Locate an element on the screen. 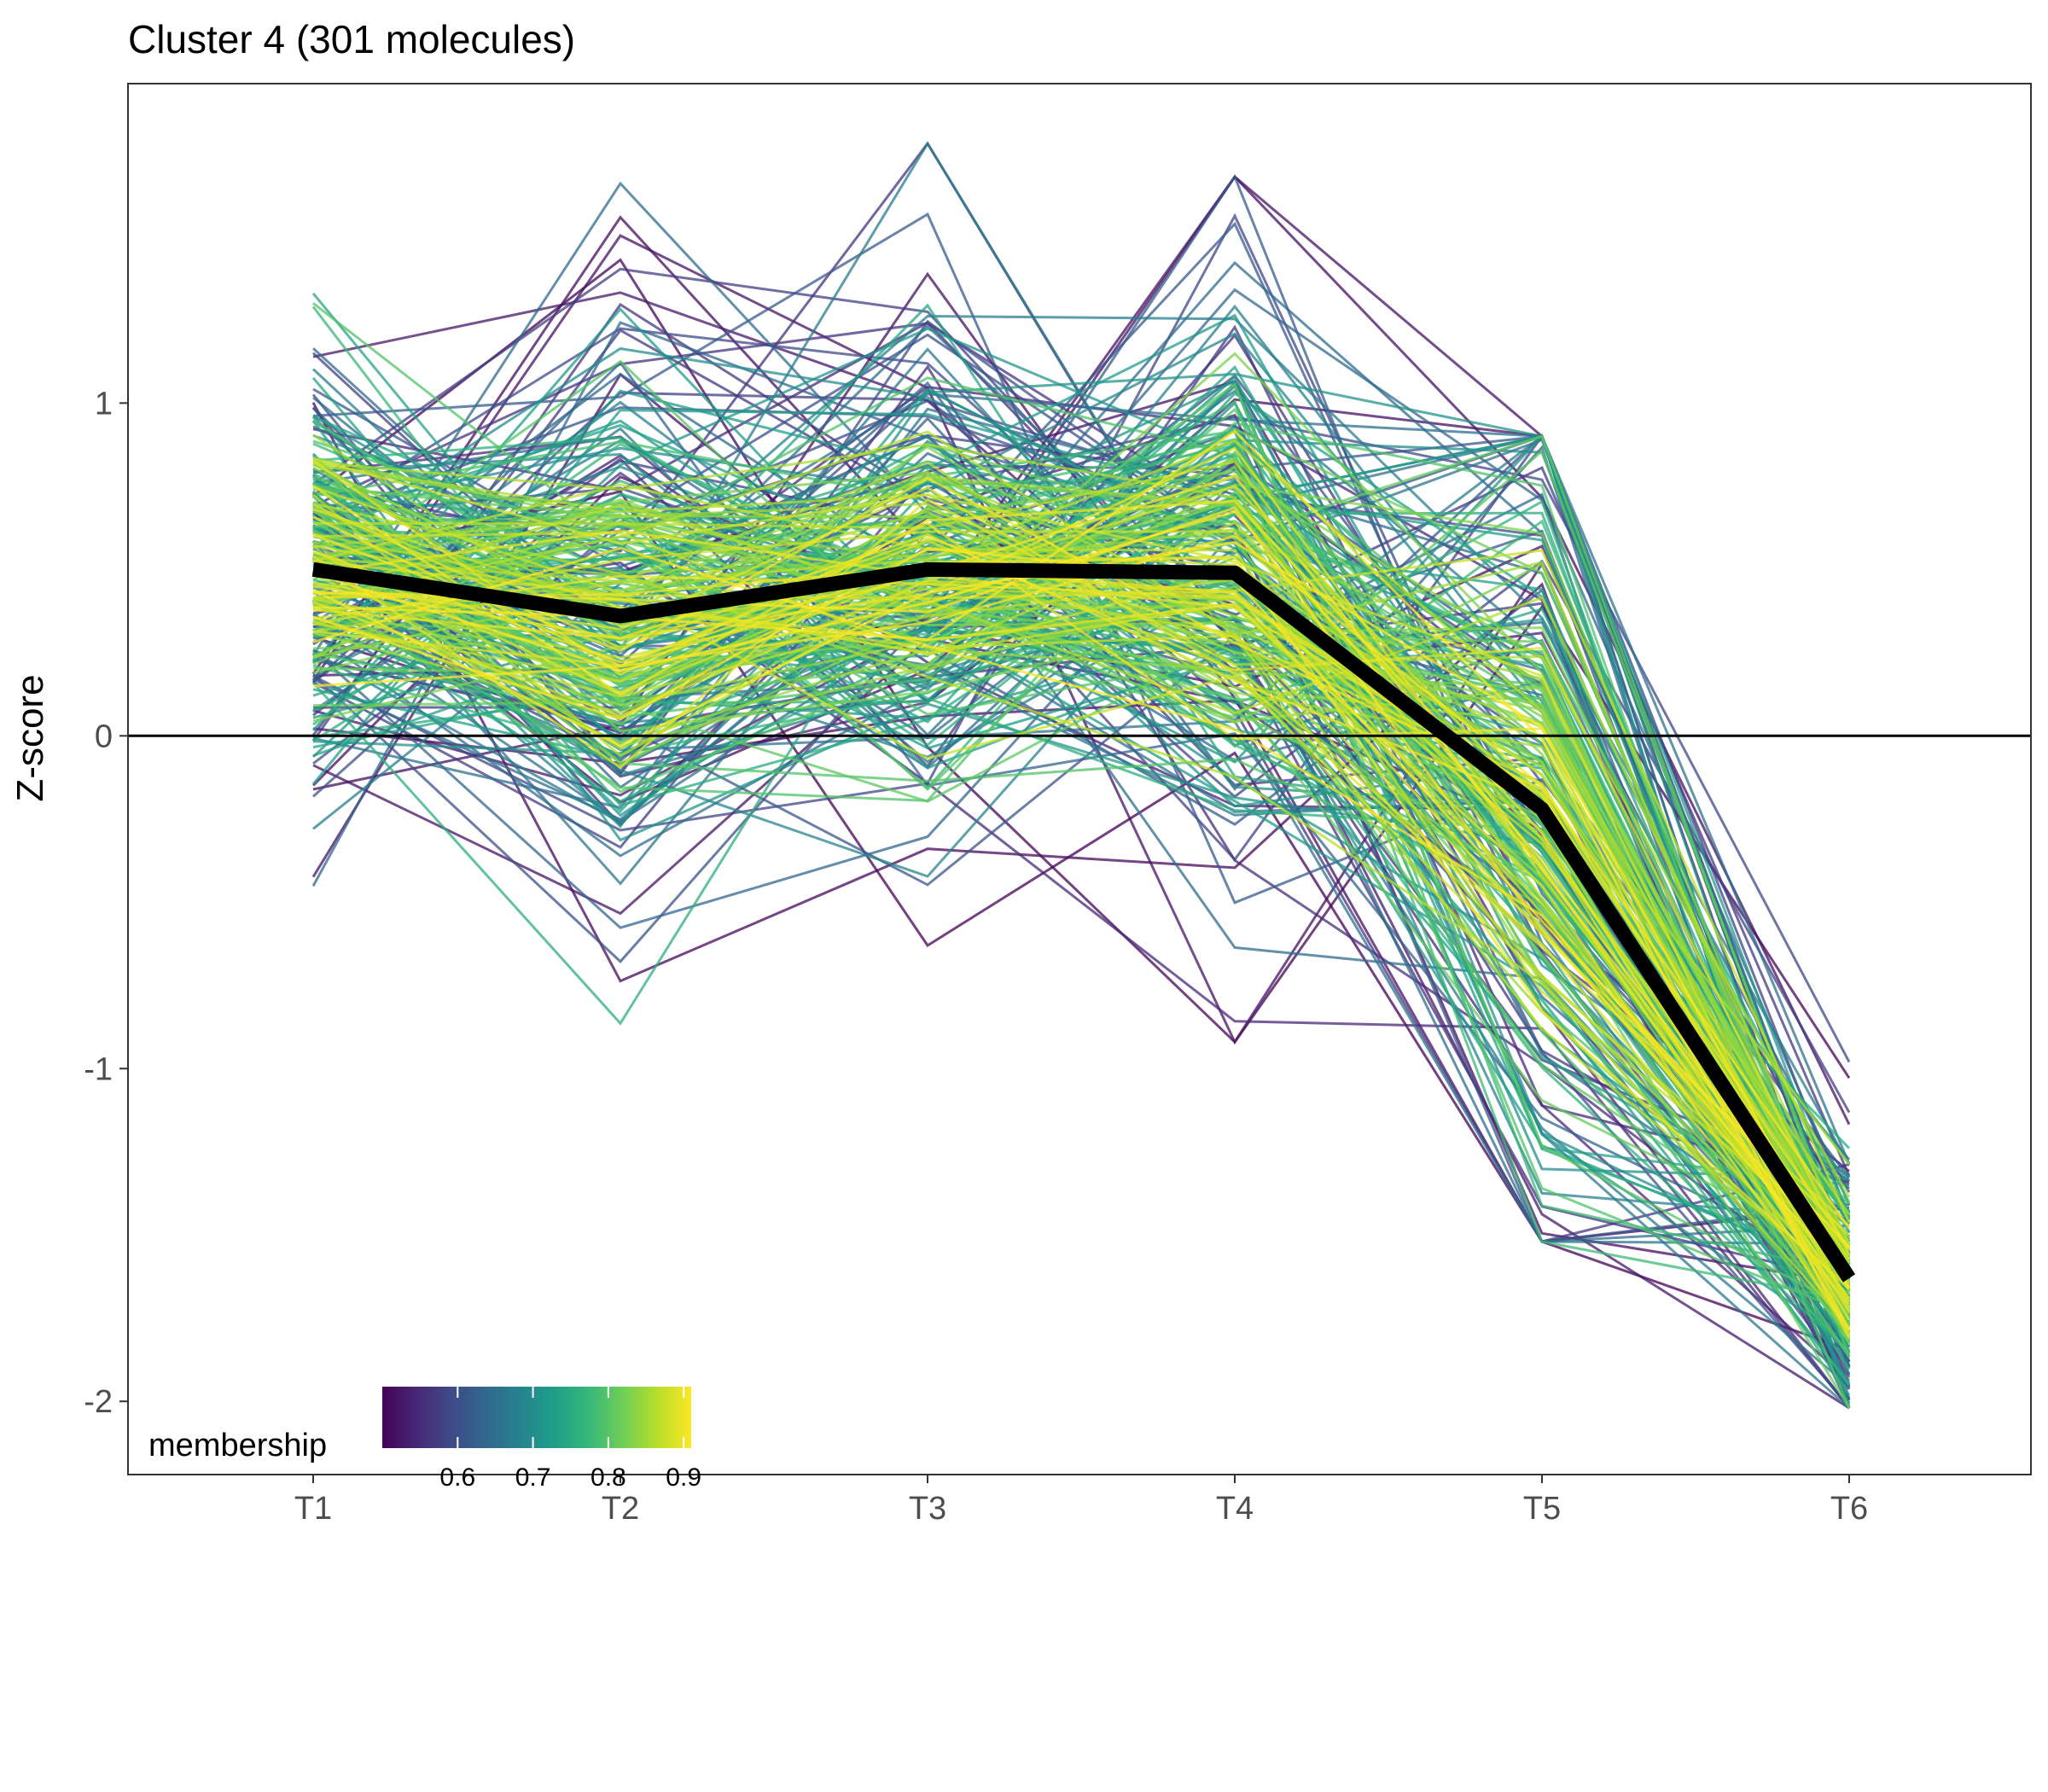 The image size is (2048, 1792). x-tick-label: T3 is located at coordinates (928, 1509).